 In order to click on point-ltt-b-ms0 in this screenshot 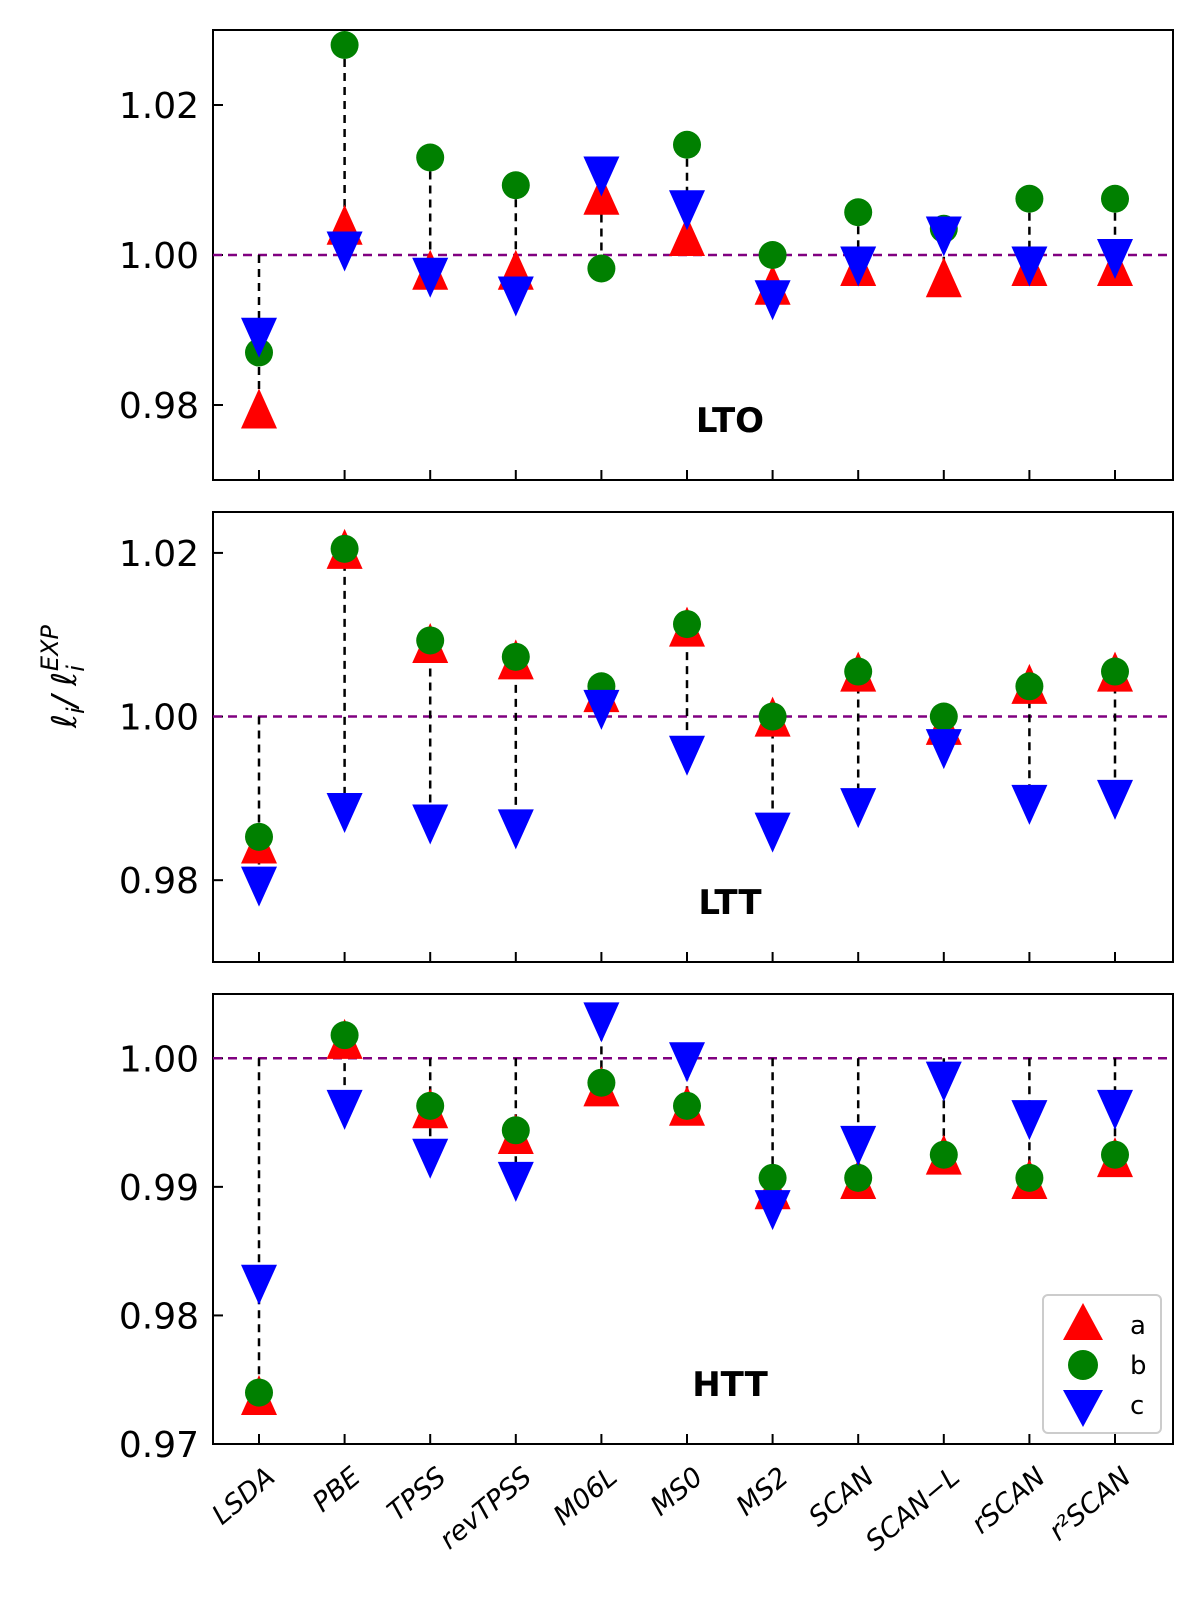, I will do `click(687, 624)`.